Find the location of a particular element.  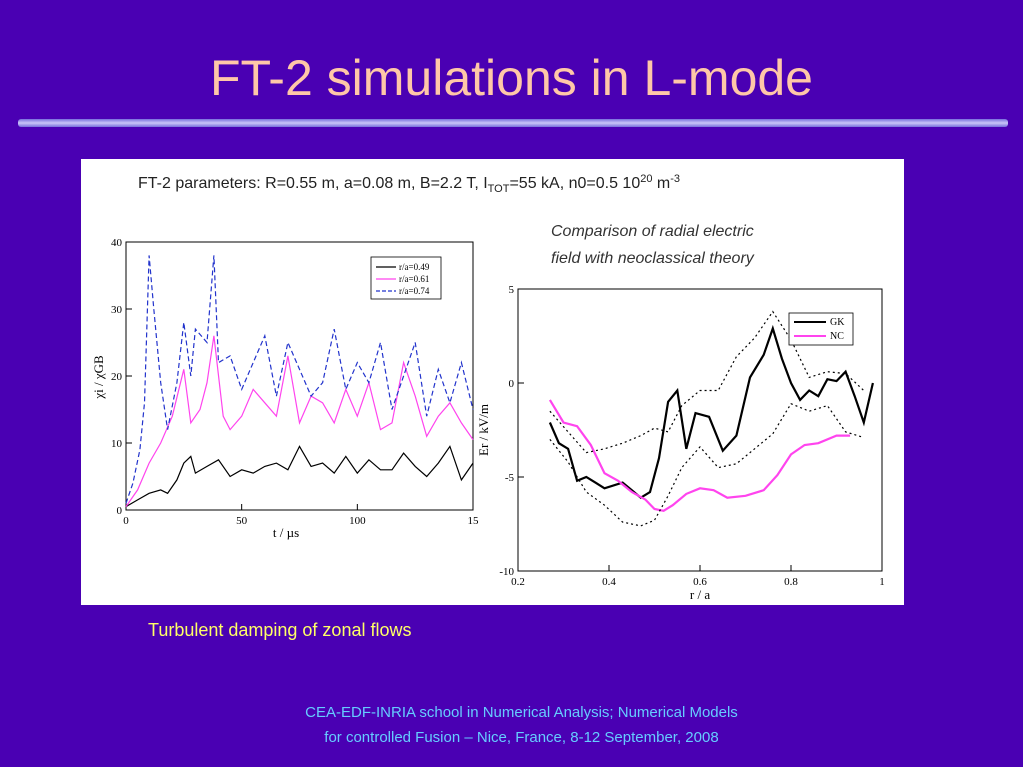

left-y-axis-label: χi / χGB is located at coordinates (98, 377).